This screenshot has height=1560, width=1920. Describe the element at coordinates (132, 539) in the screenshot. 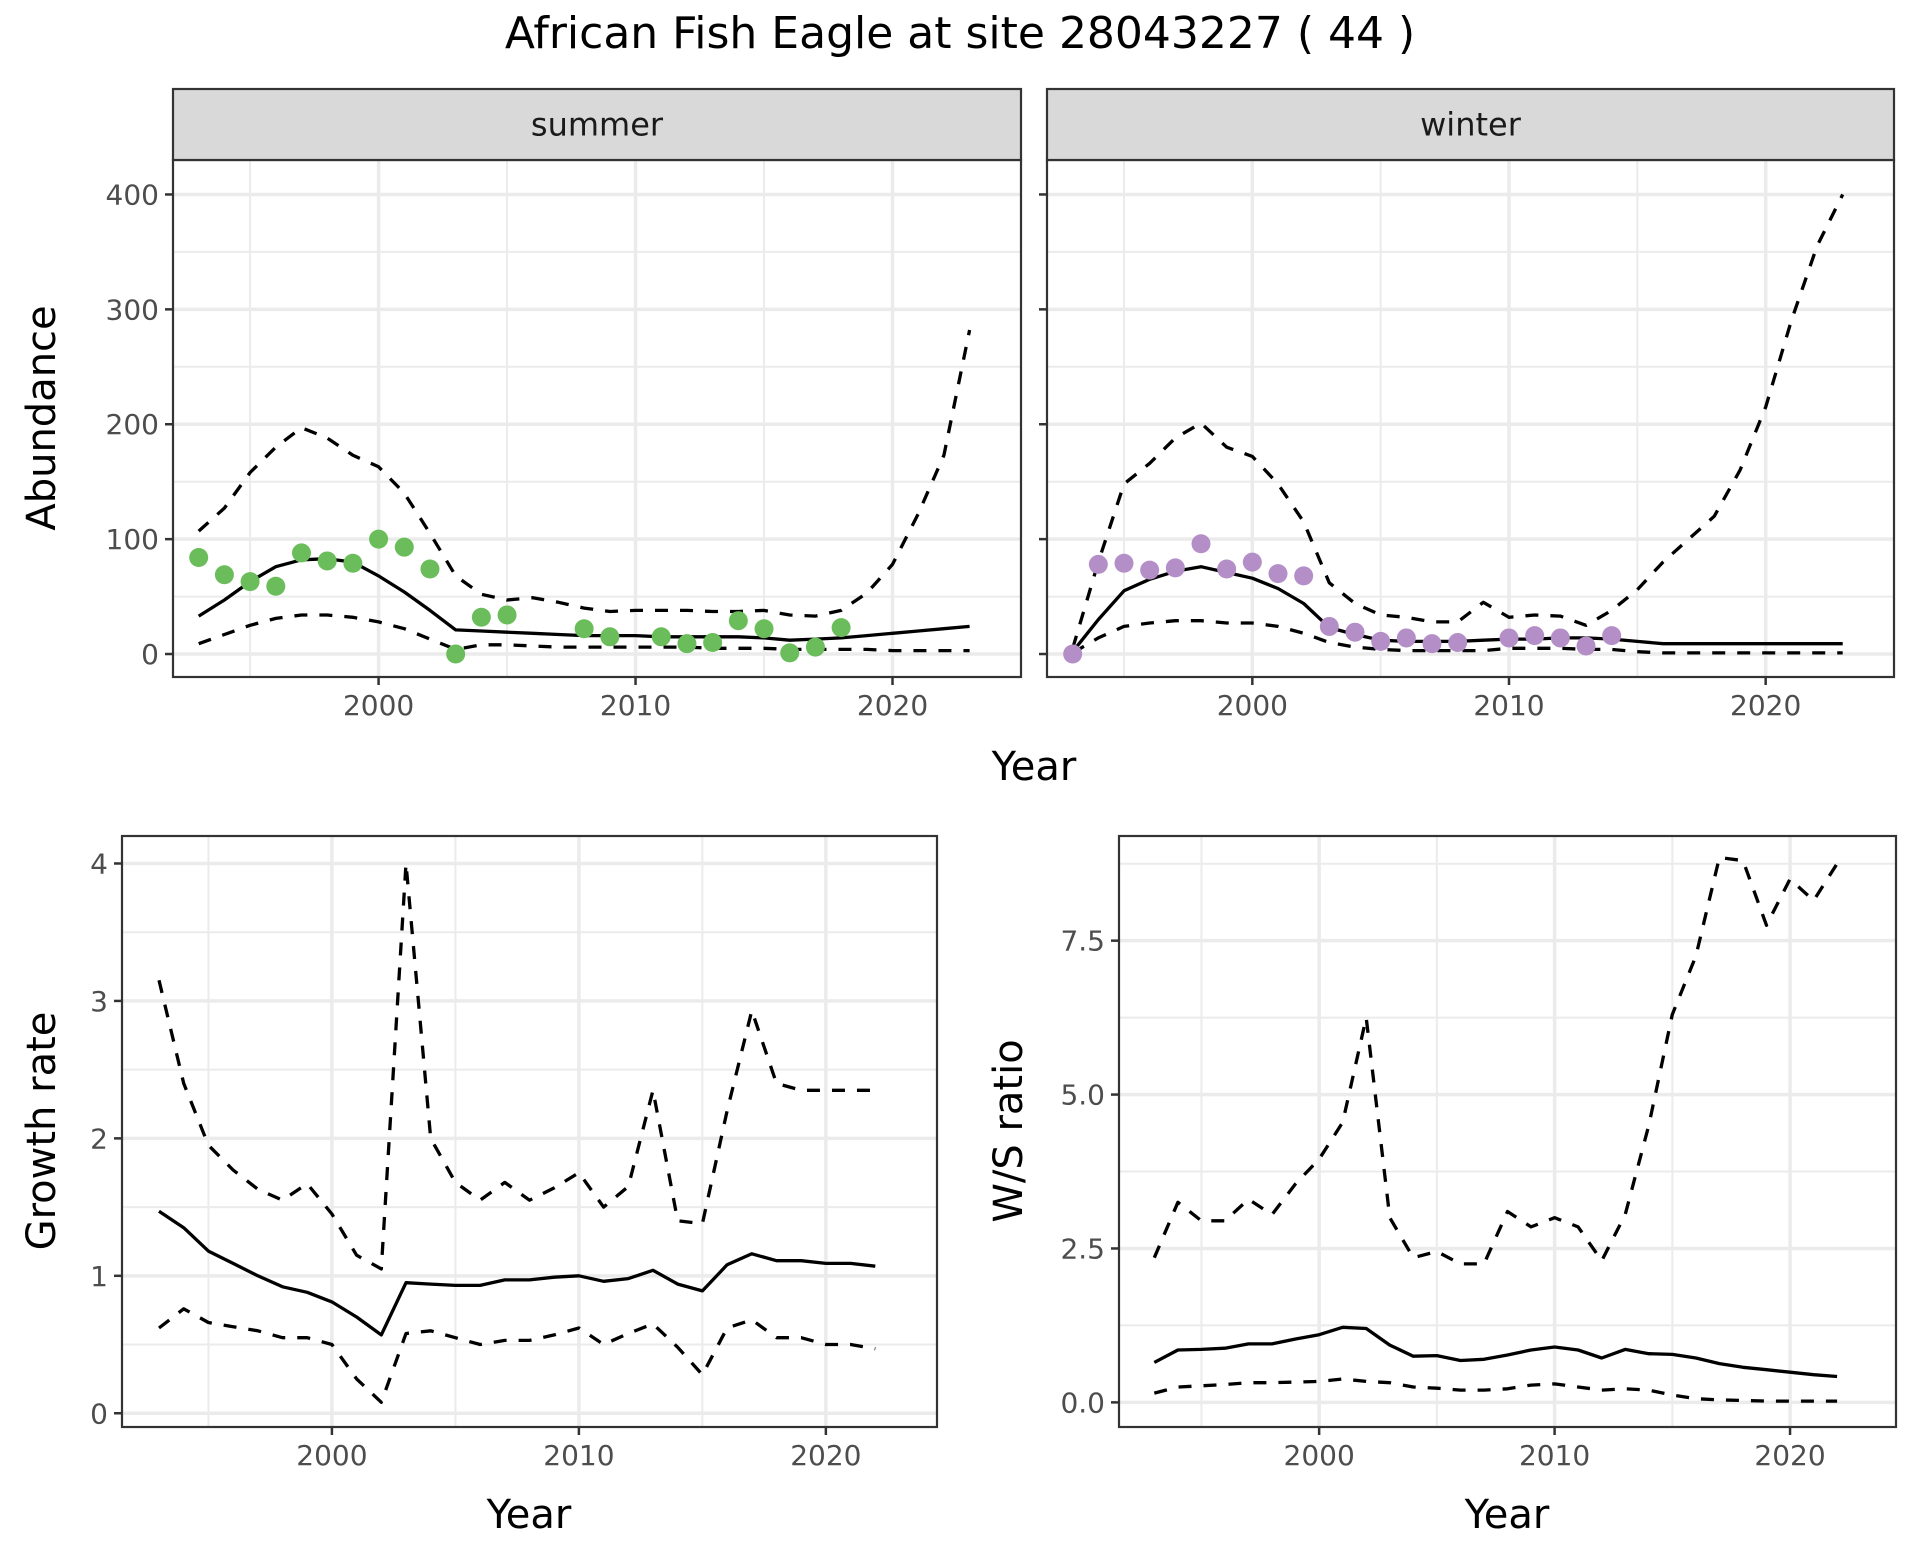

I see `y-tick-label: 100` at that location.